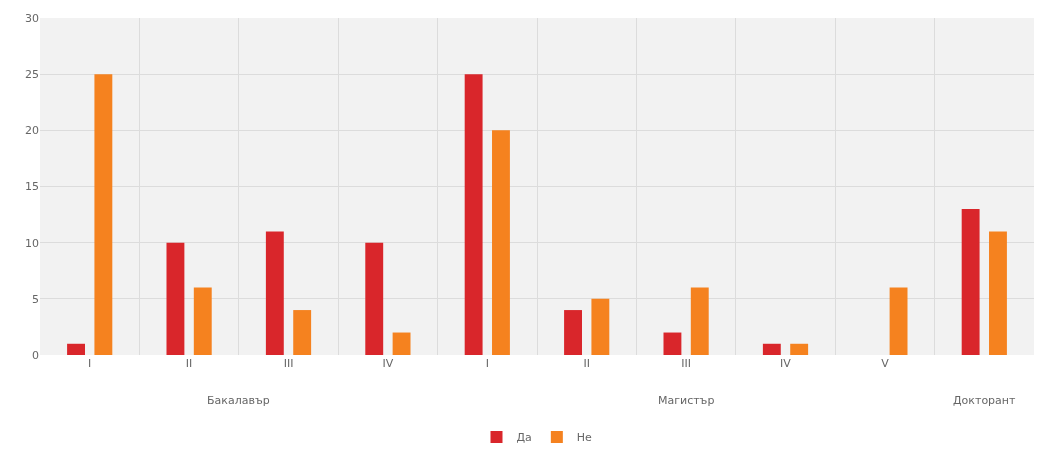  I want to click on y-tick-label: 20, so click(32, 131).